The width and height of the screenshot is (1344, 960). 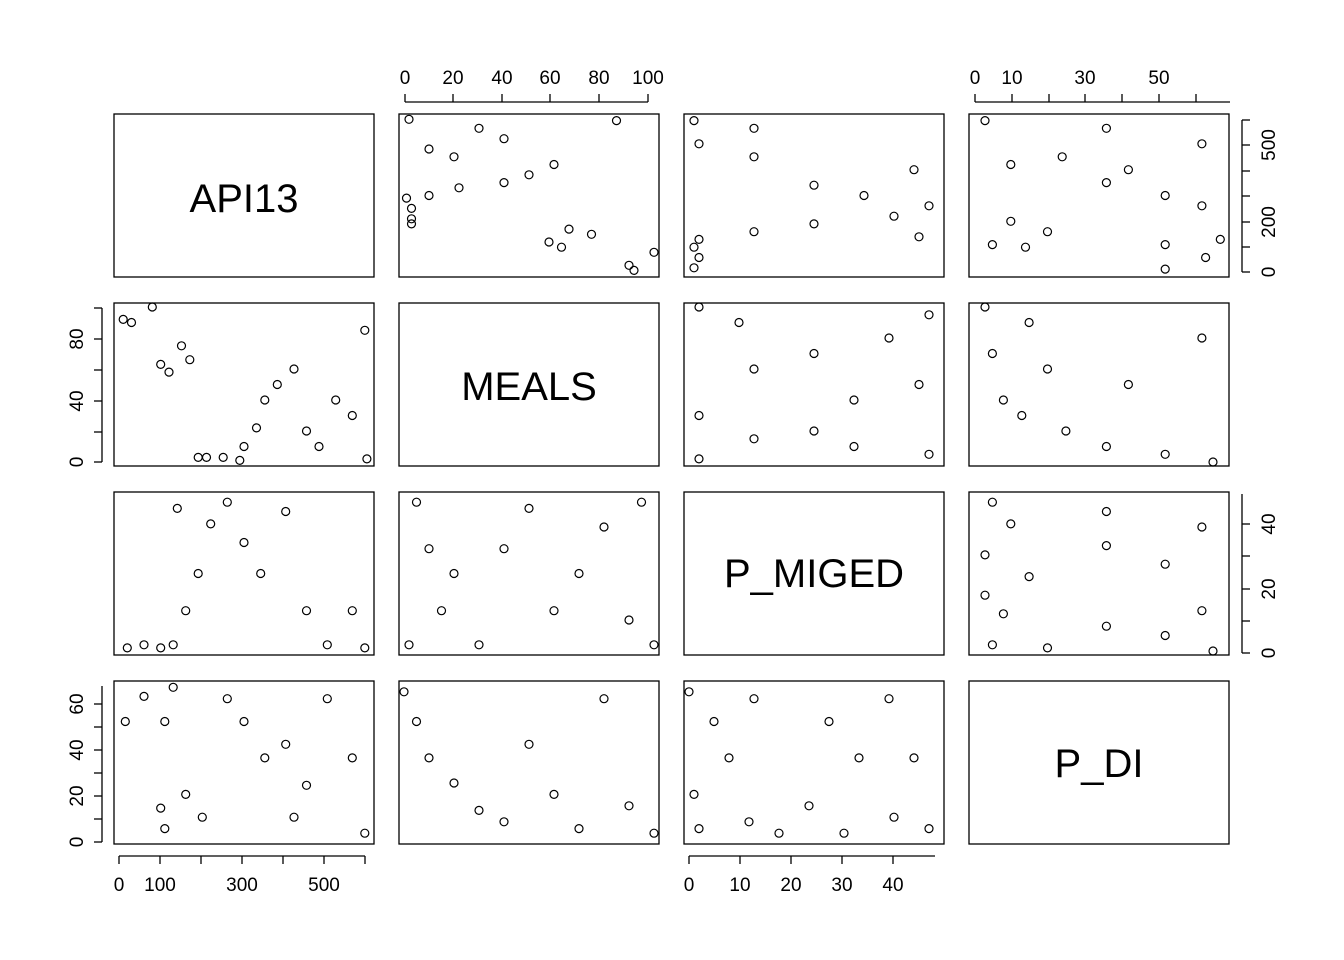 I want to click on api13-bottom-tick-label: 100, so click(x=160, y=885).